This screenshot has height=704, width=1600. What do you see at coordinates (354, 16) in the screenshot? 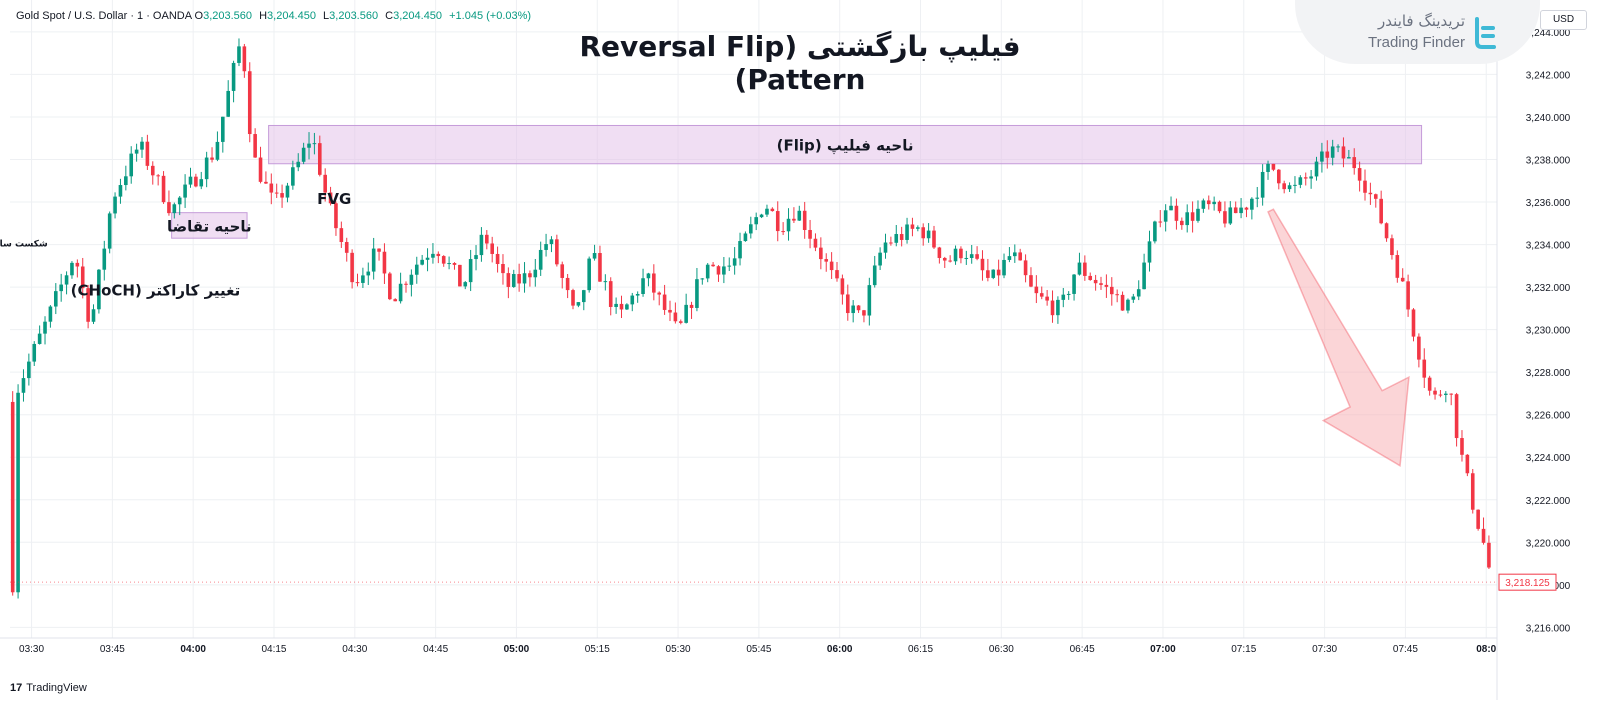
I see `low-value: 3,203.560` at bounding box center [354, 16].